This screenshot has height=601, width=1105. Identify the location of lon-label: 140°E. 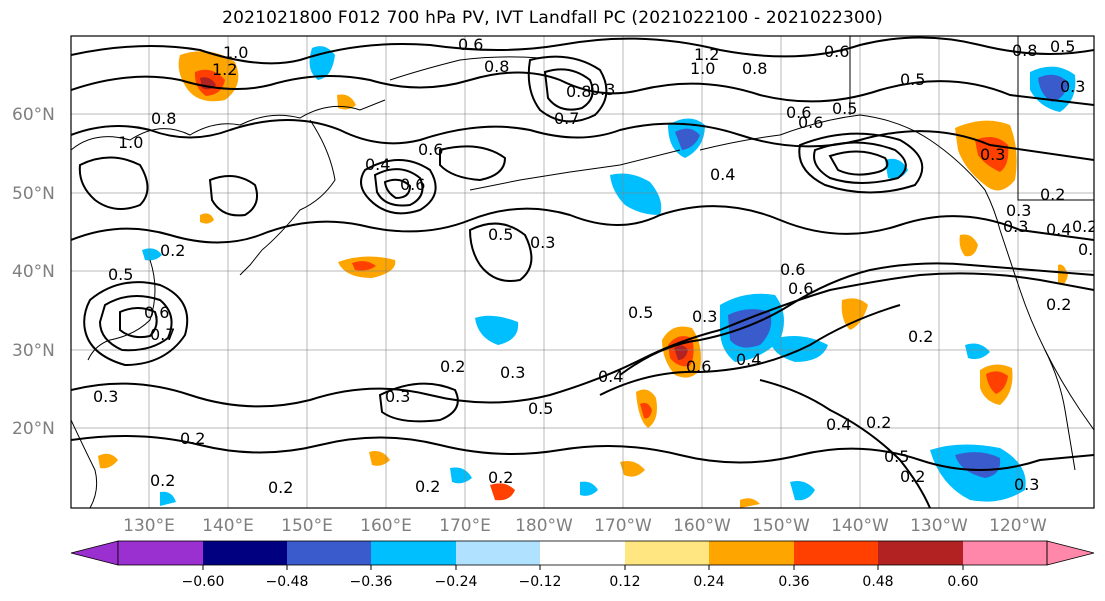
(228, 526).